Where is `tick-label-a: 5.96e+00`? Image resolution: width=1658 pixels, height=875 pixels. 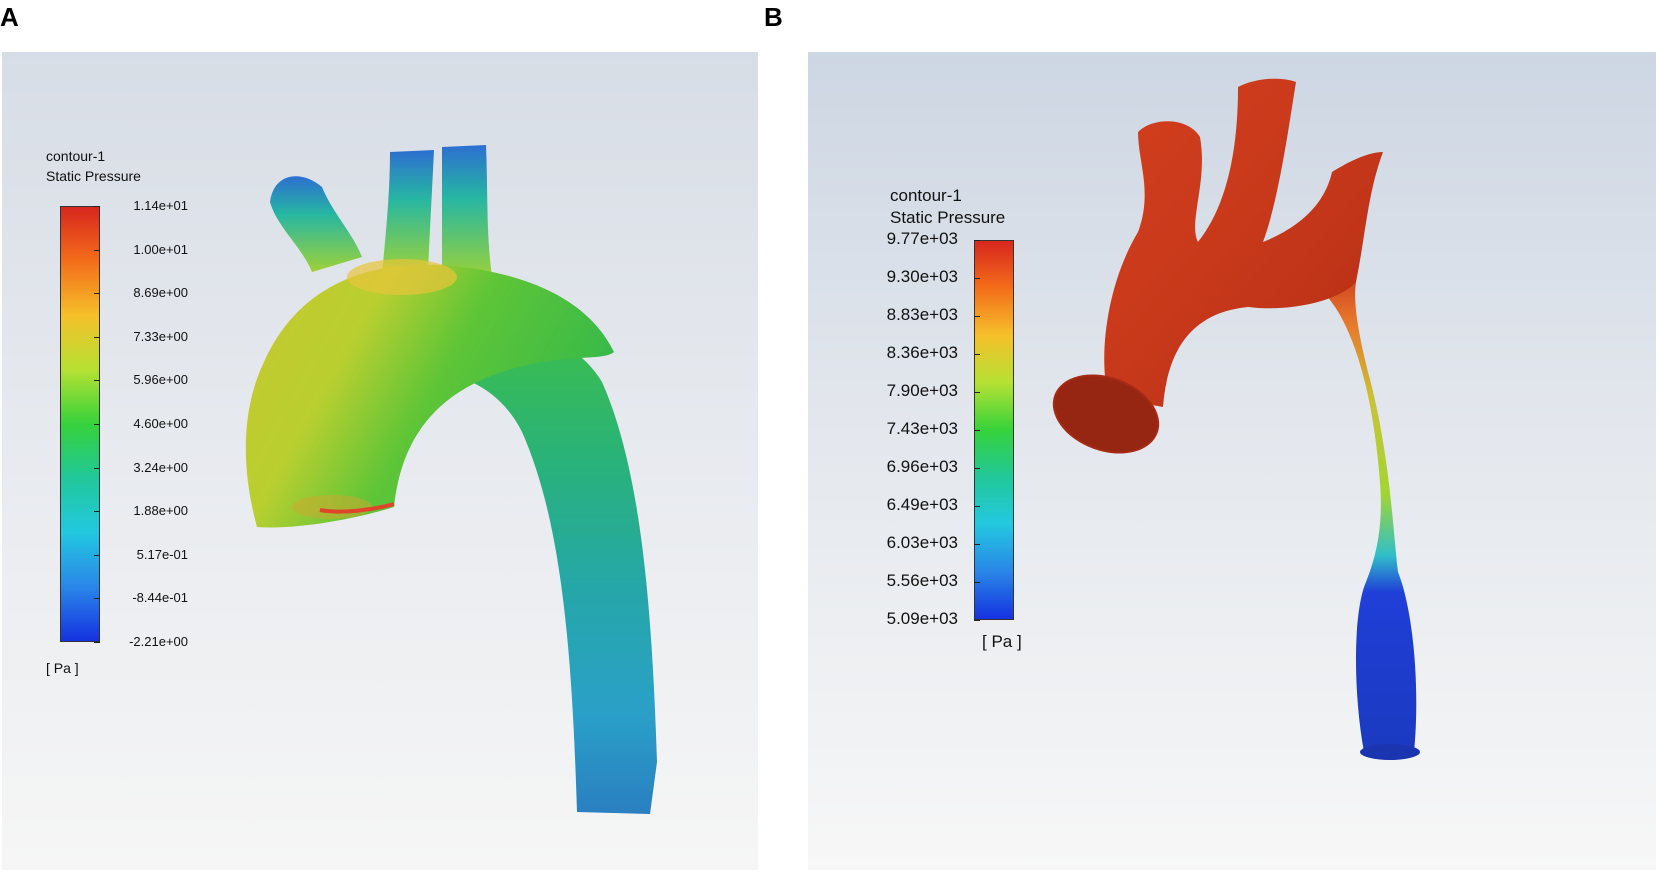 tick-label-a: 5.96e+00 is located at coordinates (160, 380).